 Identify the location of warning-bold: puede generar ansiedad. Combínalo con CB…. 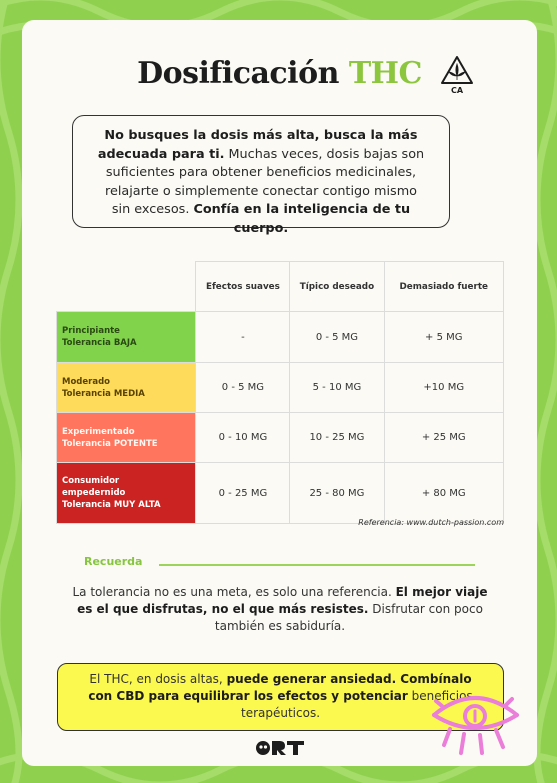
(280, 687).